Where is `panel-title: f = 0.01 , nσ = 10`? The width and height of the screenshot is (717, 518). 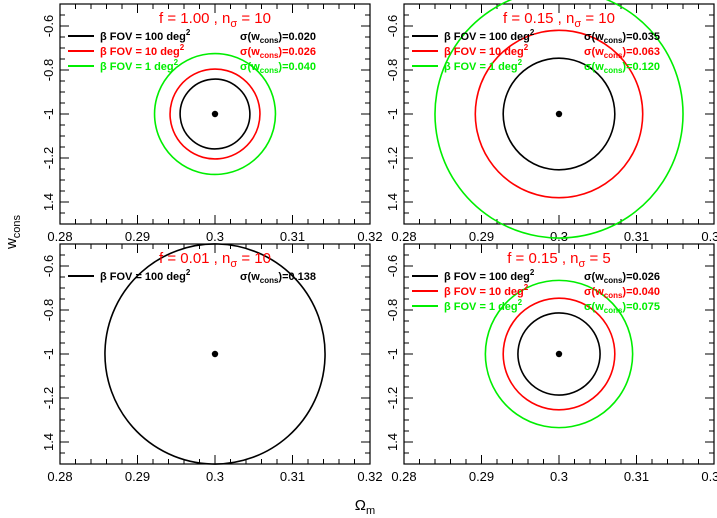
panel-title: f = 0.01 , nσ = 10 is located at coordinates (215, 260).